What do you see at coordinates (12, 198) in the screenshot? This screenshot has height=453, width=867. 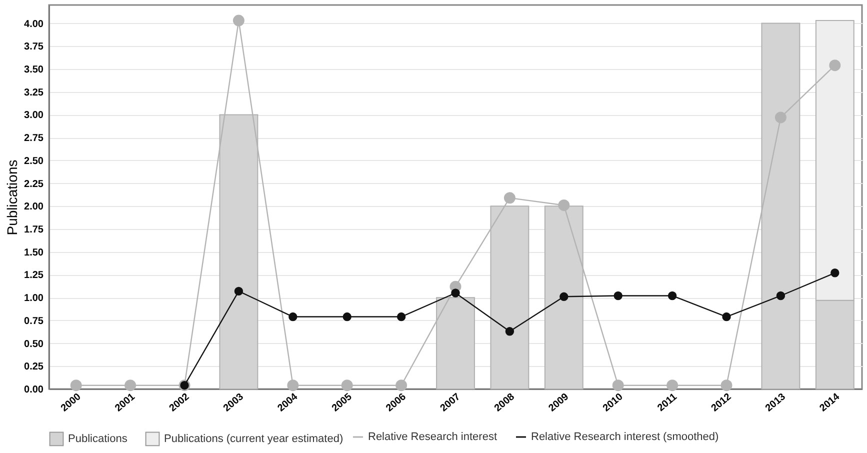 I see `y-axis-title: Publications` at bounding box center [12, 198].